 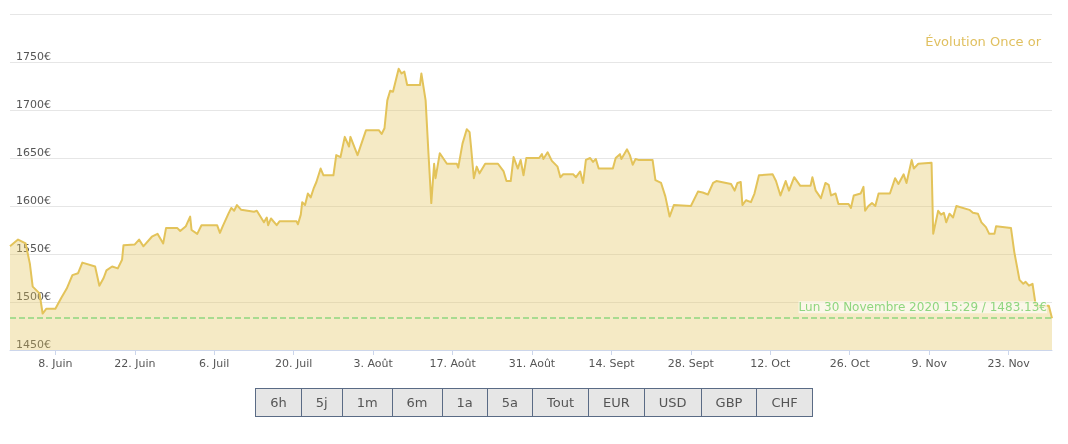 I want to click on text: CHF, so click(x=784, y=402).